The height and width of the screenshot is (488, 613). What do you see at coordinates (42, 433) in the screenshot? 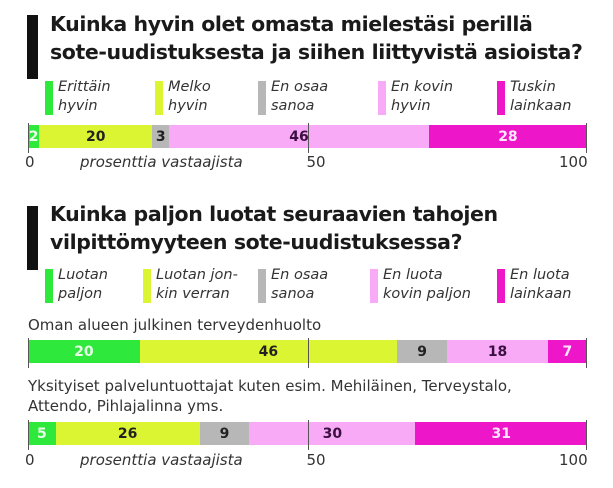
I see `bar-segment: 5` at bounding box center [42, 433].